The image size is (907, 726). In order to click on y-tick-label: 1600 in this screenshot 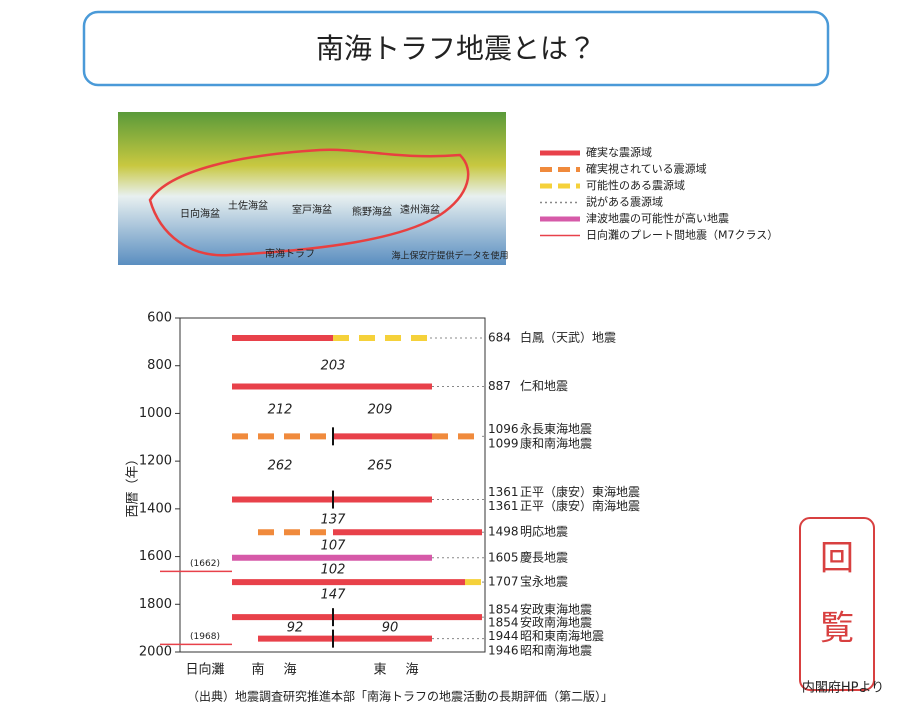, I will do `click(155, 556)`.